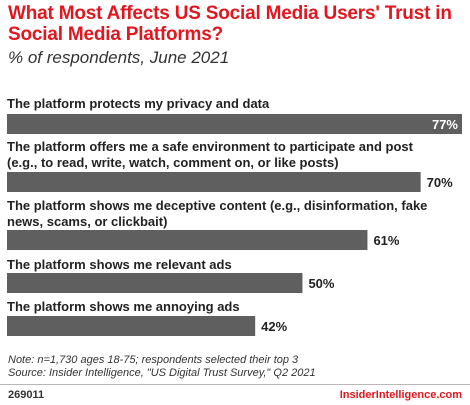 Image resolution: width=470 pixels, height=405 pixels. I want to click on footer-divider, so click(235, 384).